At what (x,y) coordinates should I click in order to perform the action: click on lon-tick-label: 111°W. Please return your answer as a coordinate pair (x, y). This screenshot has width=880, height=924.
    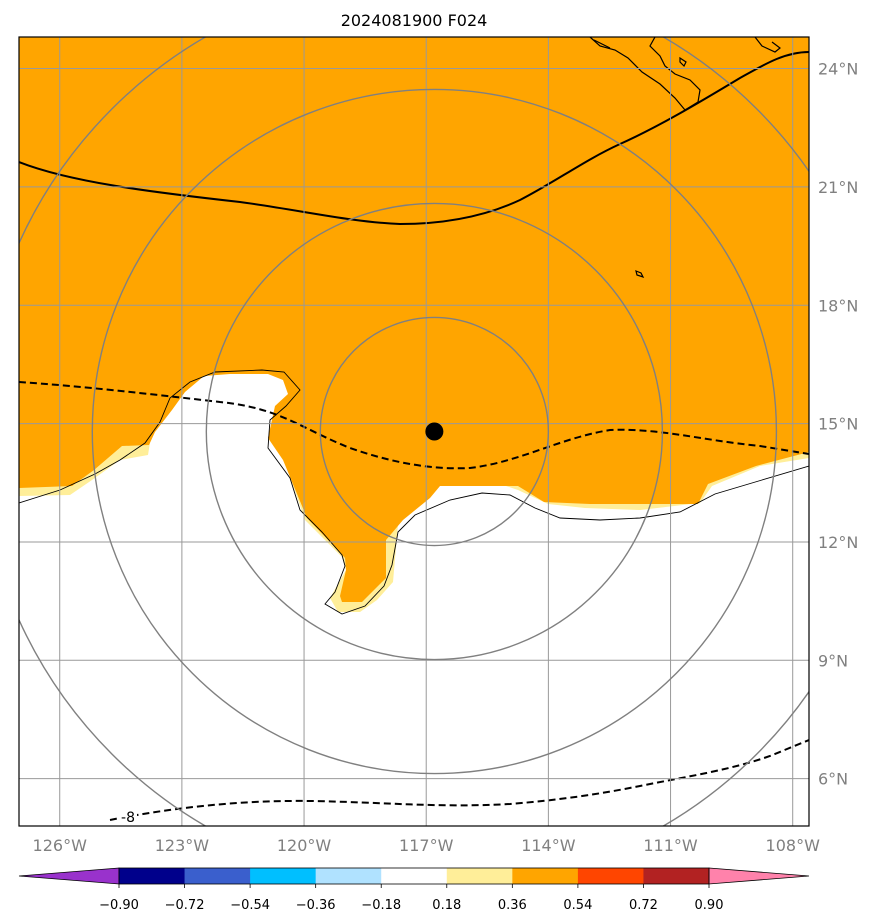
    Looking at the image, I should click on (670, 845).